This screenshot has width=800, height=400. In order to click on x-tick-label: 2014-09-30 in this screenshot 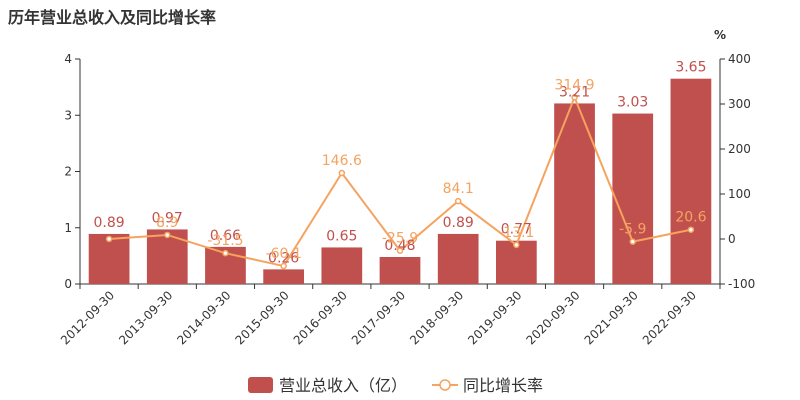, I will do `click(203, 317)`.